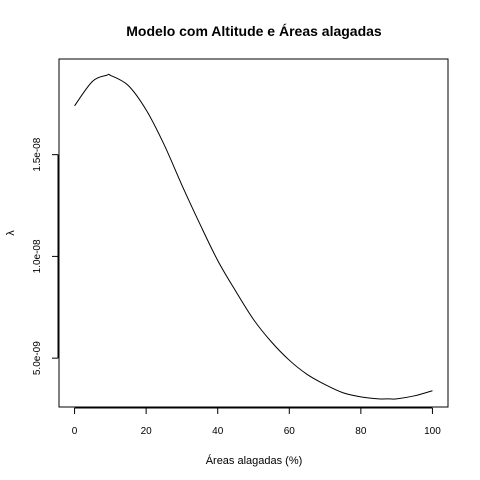  Describe the element at coordinates (37, 154) in the screenshot. I see `y-tick-label: 1.5e-08` at that location.